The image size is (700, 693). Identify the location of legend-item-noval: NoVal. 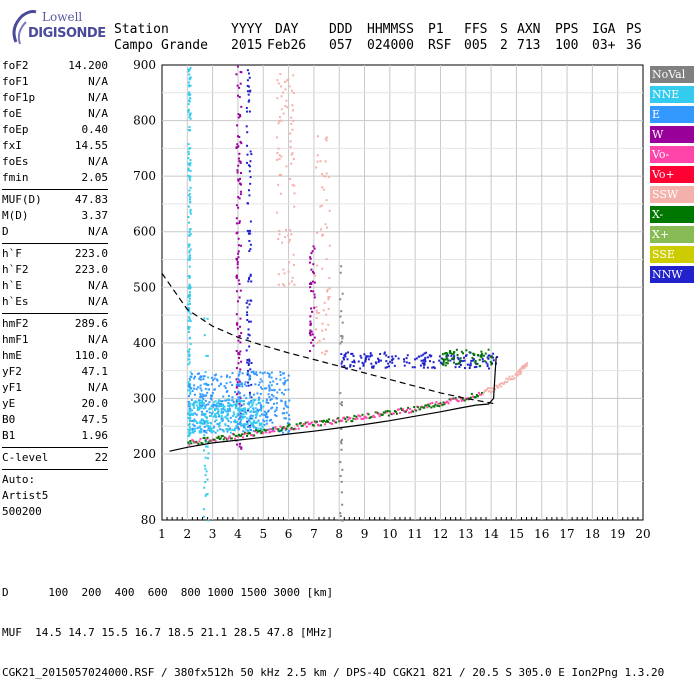
(672, 74).